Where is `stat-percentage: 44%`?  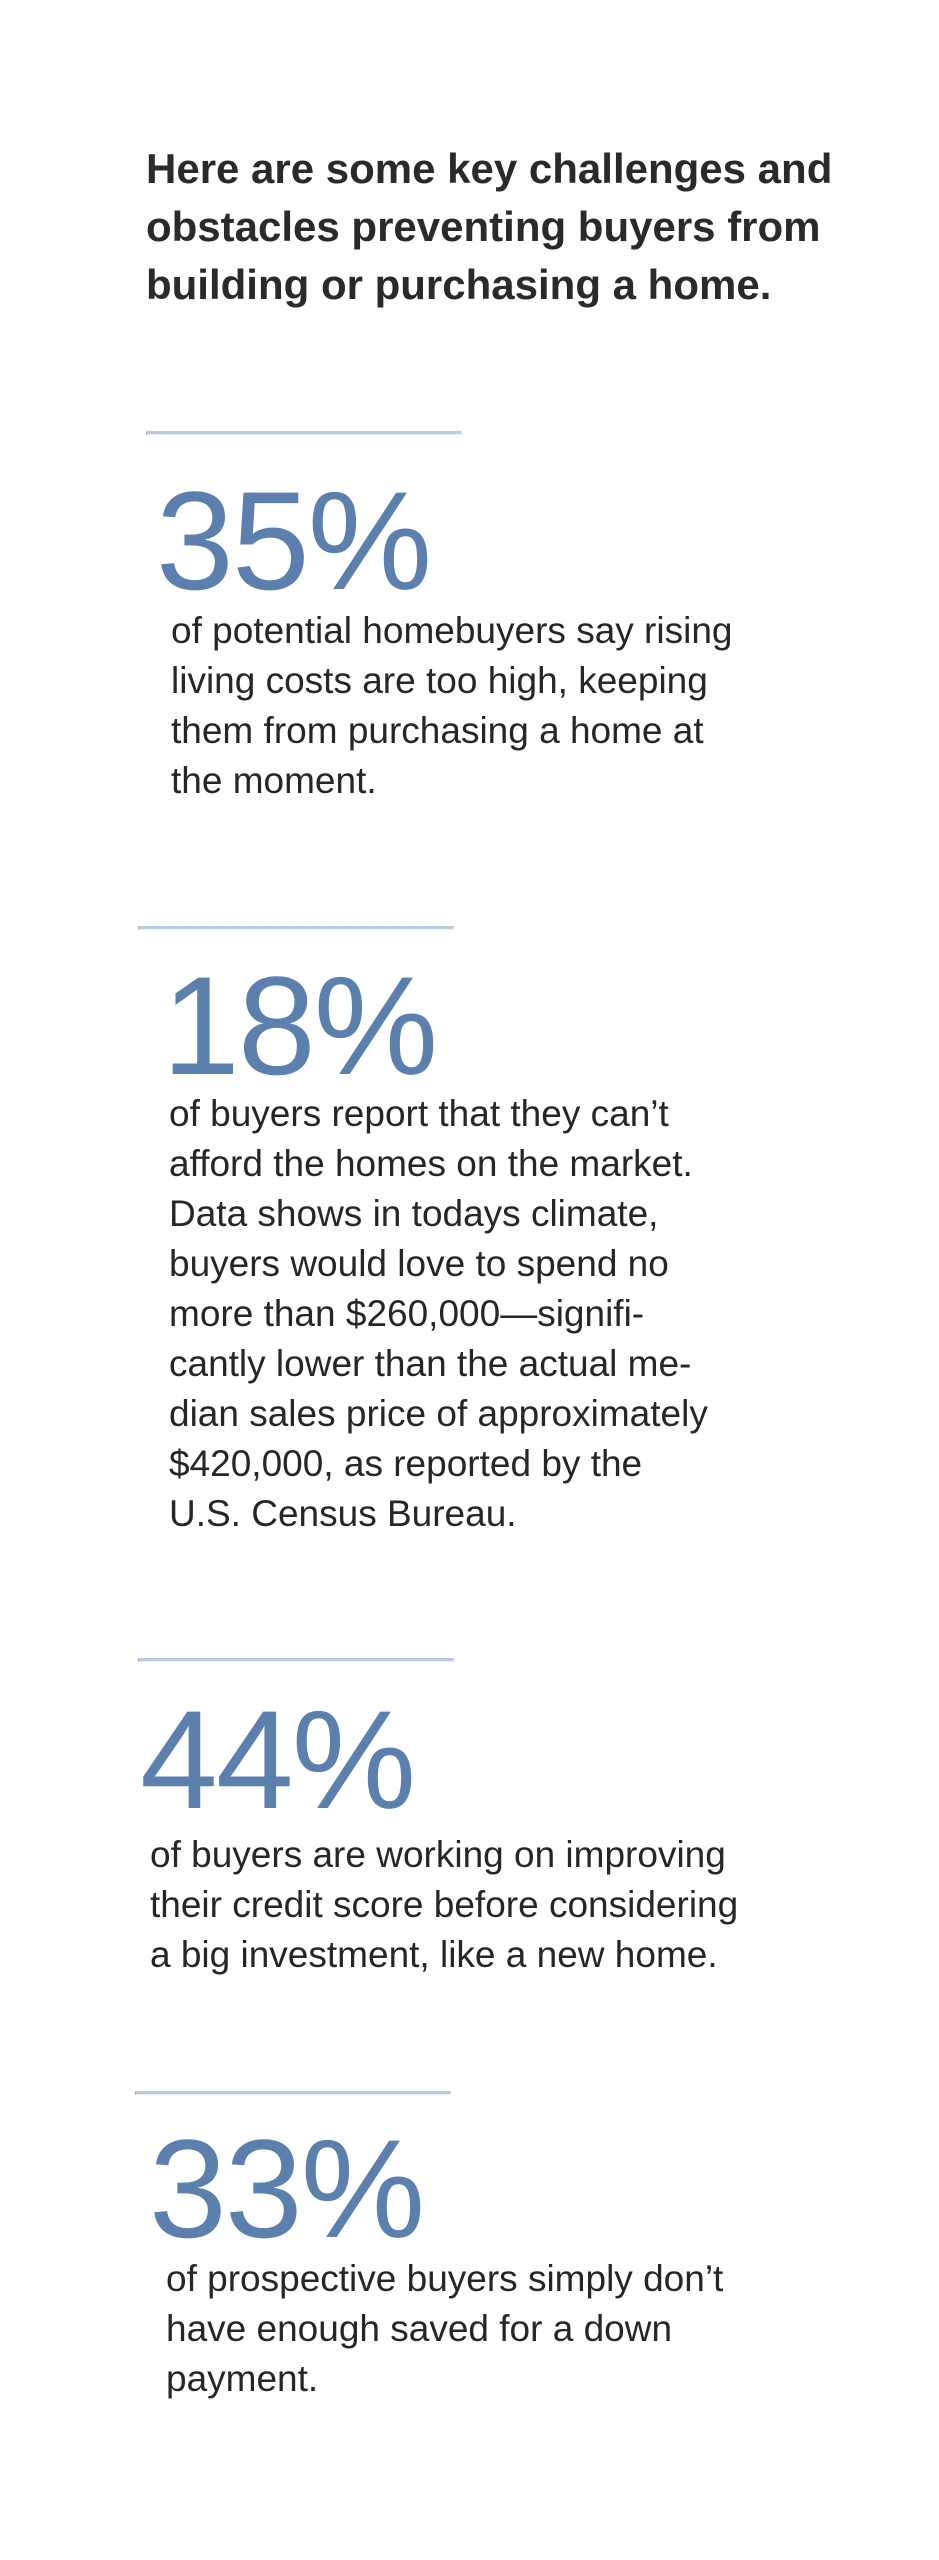
stat-percentage: 44% is located at coordinates (278, 1759).